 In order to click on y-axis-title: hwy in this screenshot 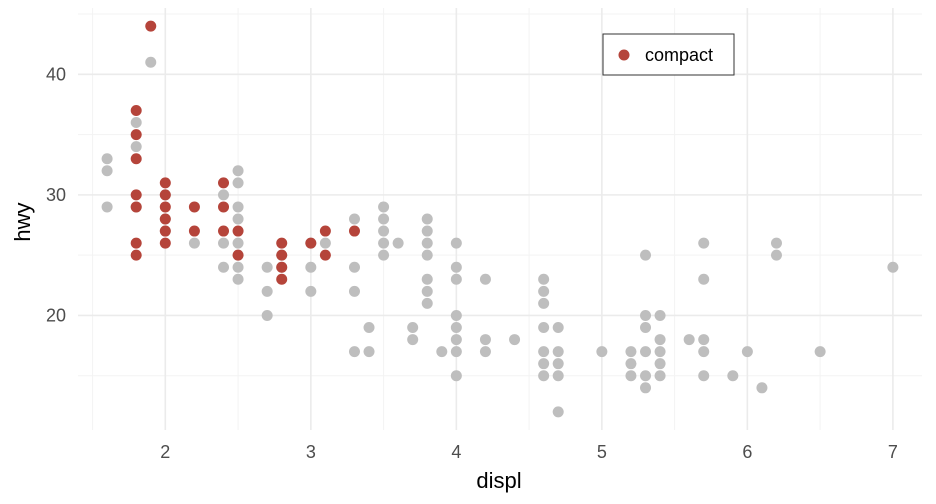, I will do `click(22, 221)`.